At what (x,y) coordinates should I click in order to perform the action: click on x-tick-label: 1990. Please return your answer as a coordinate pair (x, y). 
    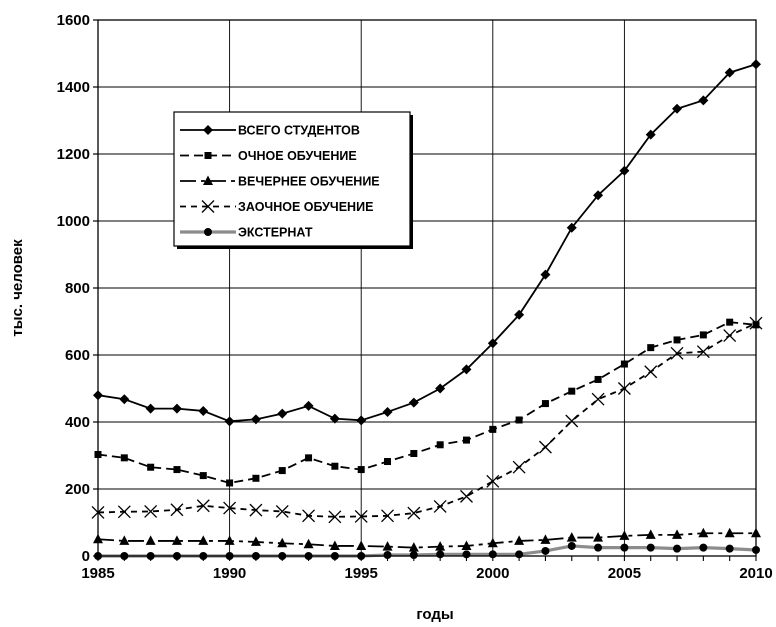
    Looking at the image, I should click on (229, 573).